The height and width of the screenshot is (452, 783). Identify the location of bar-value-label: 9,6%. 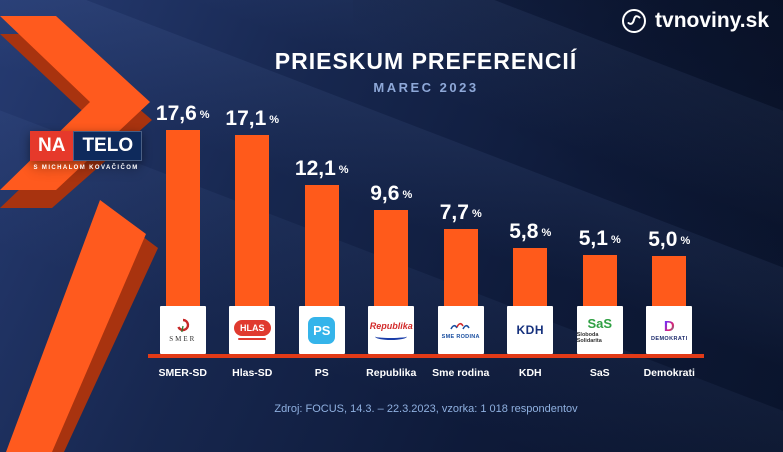
(391, 193).